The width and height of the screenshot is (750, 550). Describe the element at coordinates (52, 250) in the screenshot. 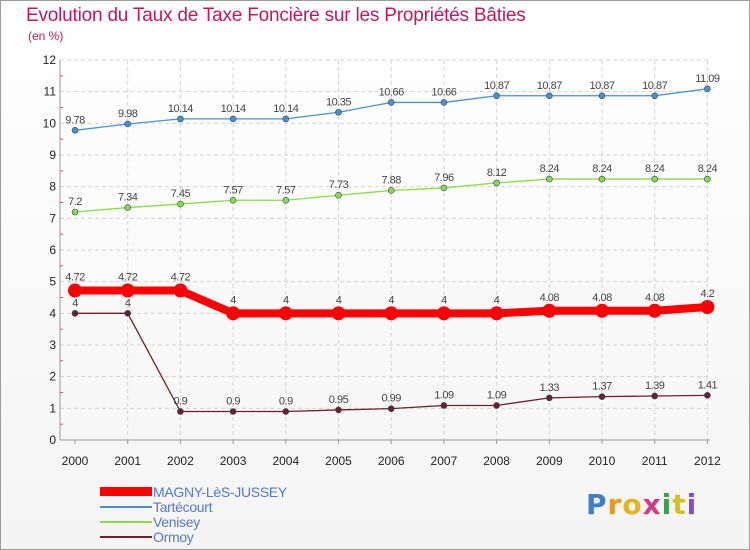

I see `y-tick-label: 6` at that location.